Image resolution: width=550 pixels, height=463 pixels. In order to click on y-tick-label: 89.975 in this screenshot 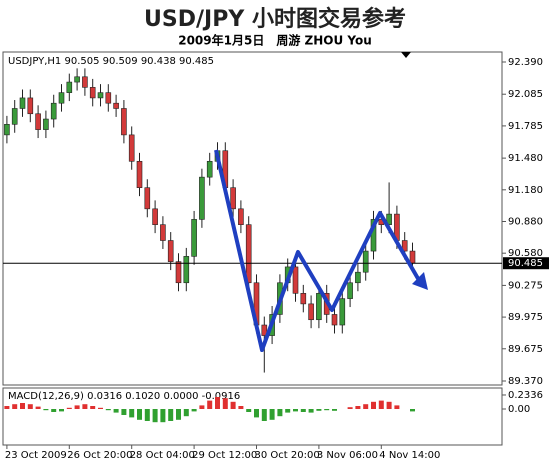, I will do `click(525, 317)`.